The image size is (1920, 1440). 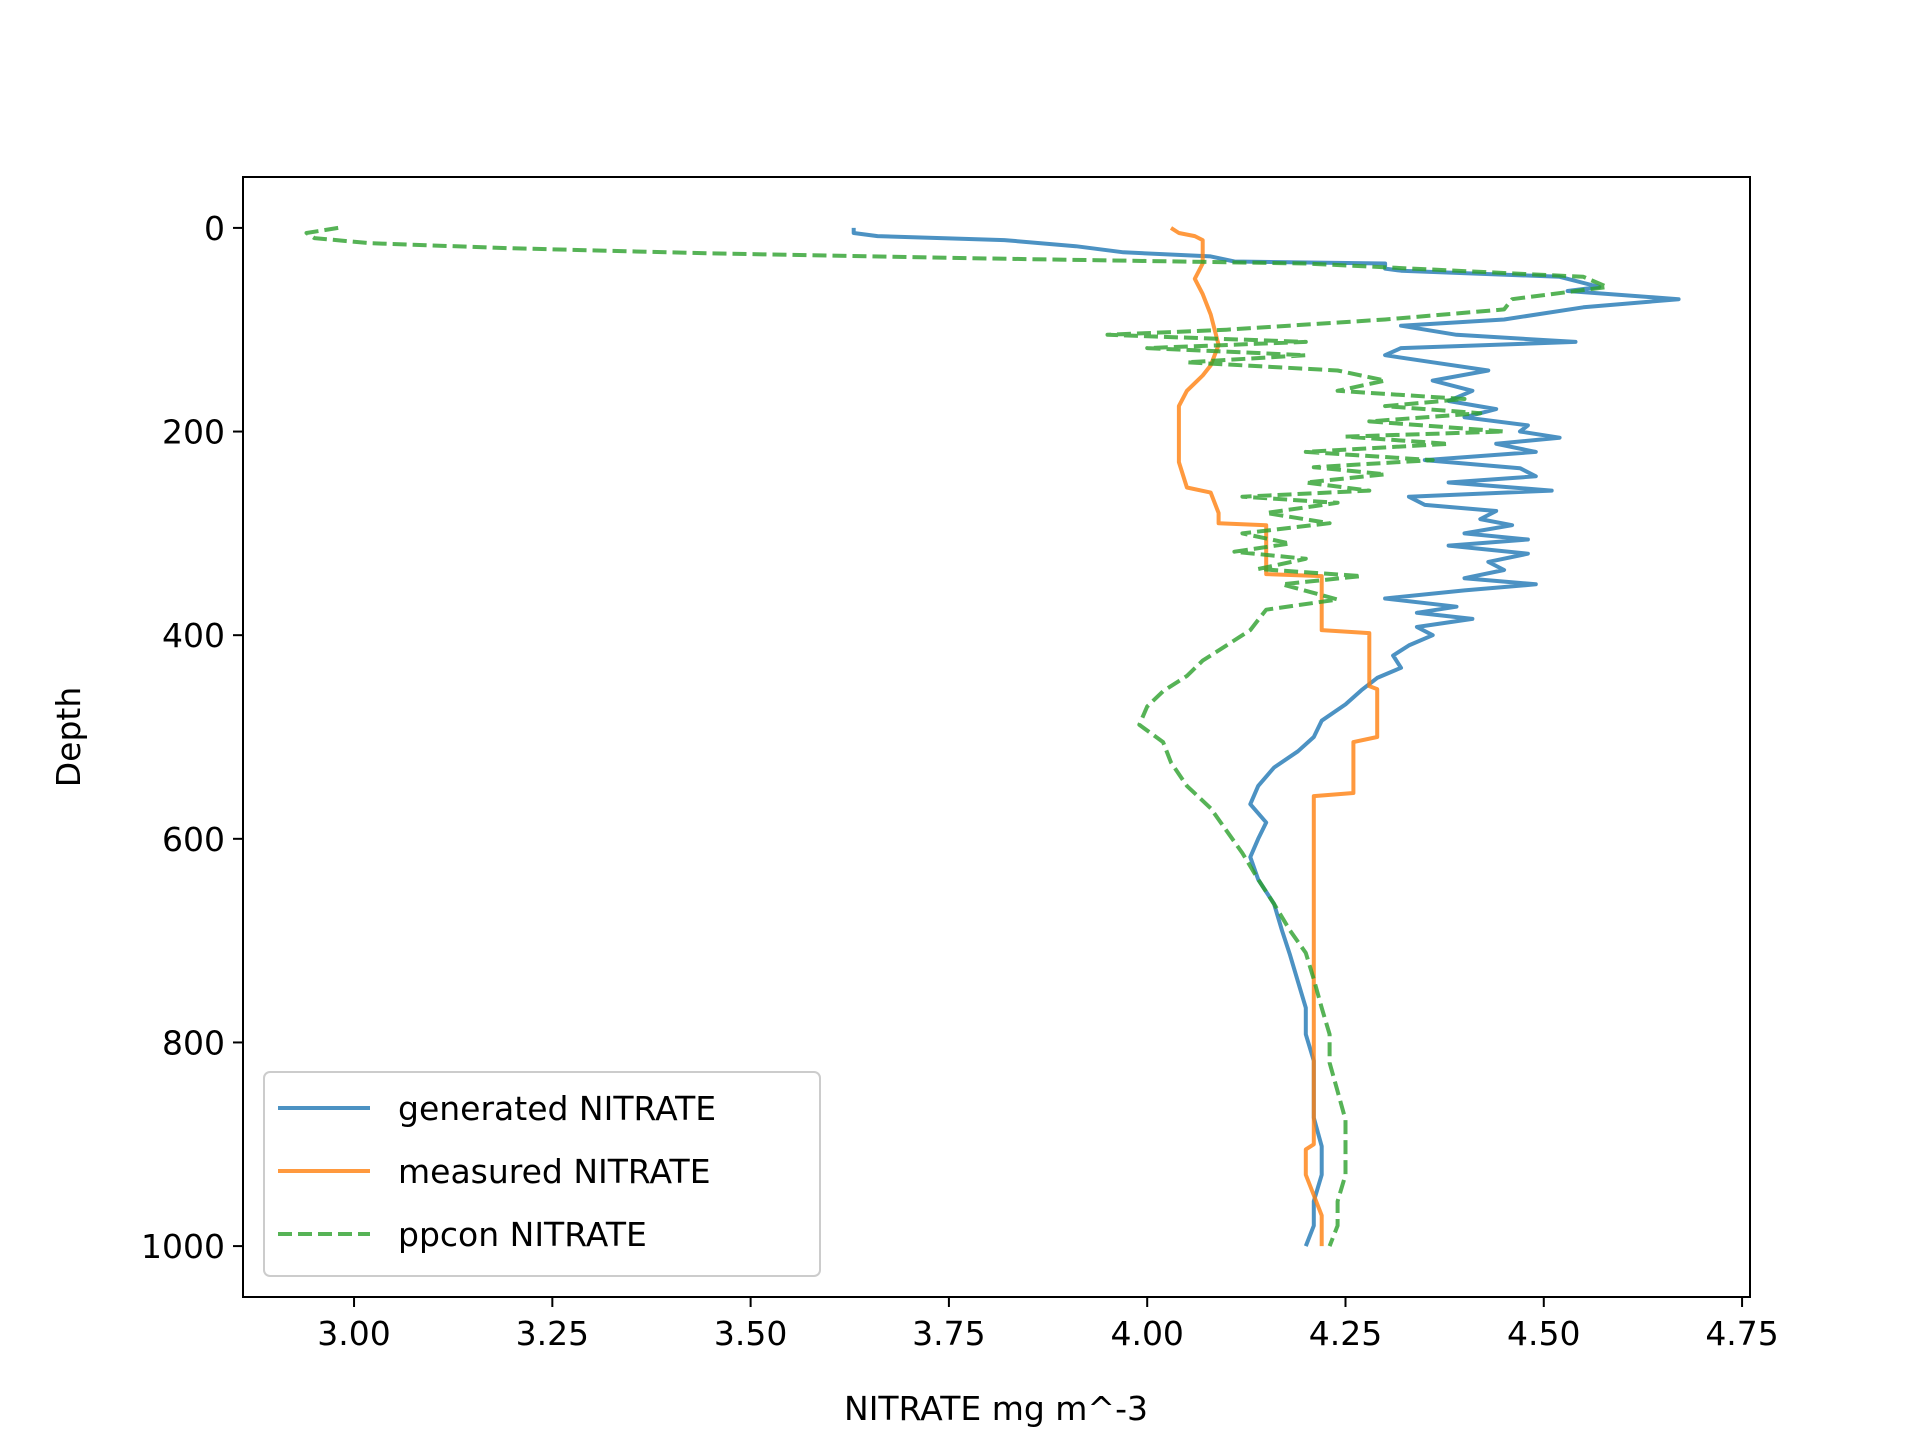 I want to click on y-tick-label: 400, so click(x=193, y=635).